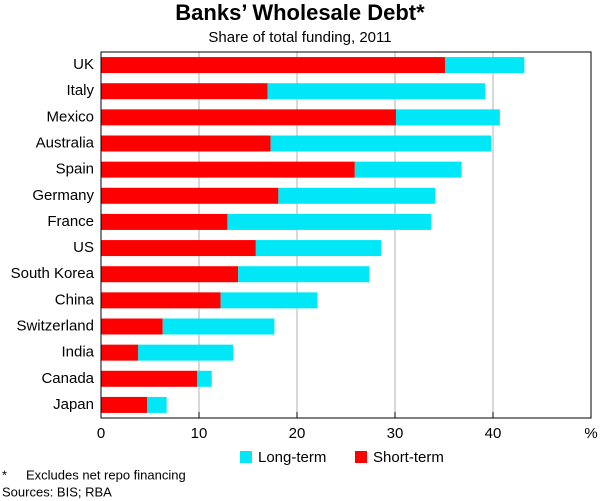 The width and height of the screenshot is (600, 501). Describe the element at coordinates (73, 404) in the screenshot. I see `y-tick-label: Japan` at that location.